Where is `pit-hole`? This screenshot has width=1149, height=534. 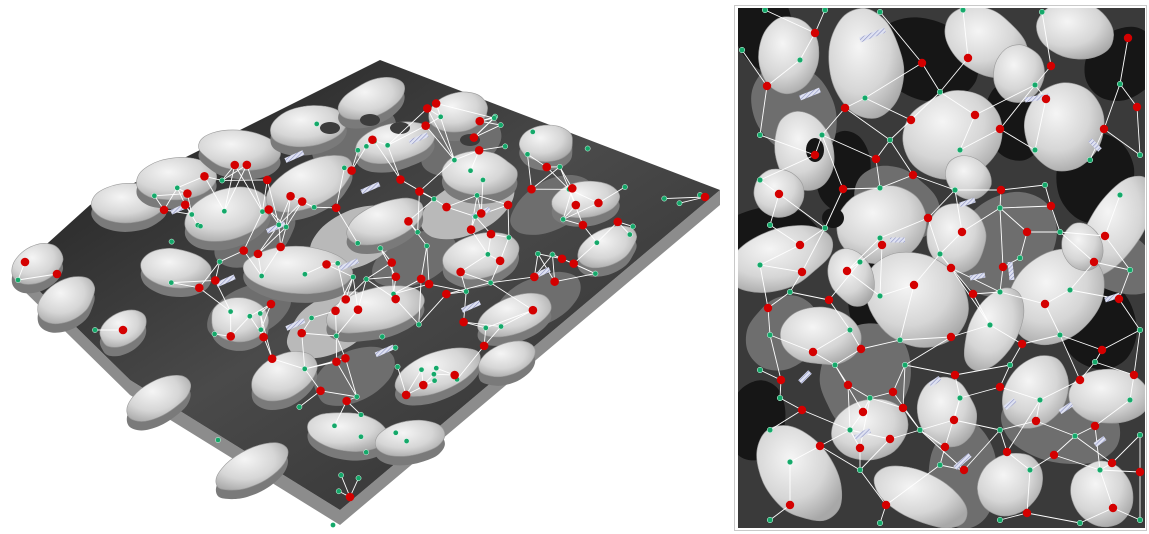 pit-hole is located at coordinates (815, 150).